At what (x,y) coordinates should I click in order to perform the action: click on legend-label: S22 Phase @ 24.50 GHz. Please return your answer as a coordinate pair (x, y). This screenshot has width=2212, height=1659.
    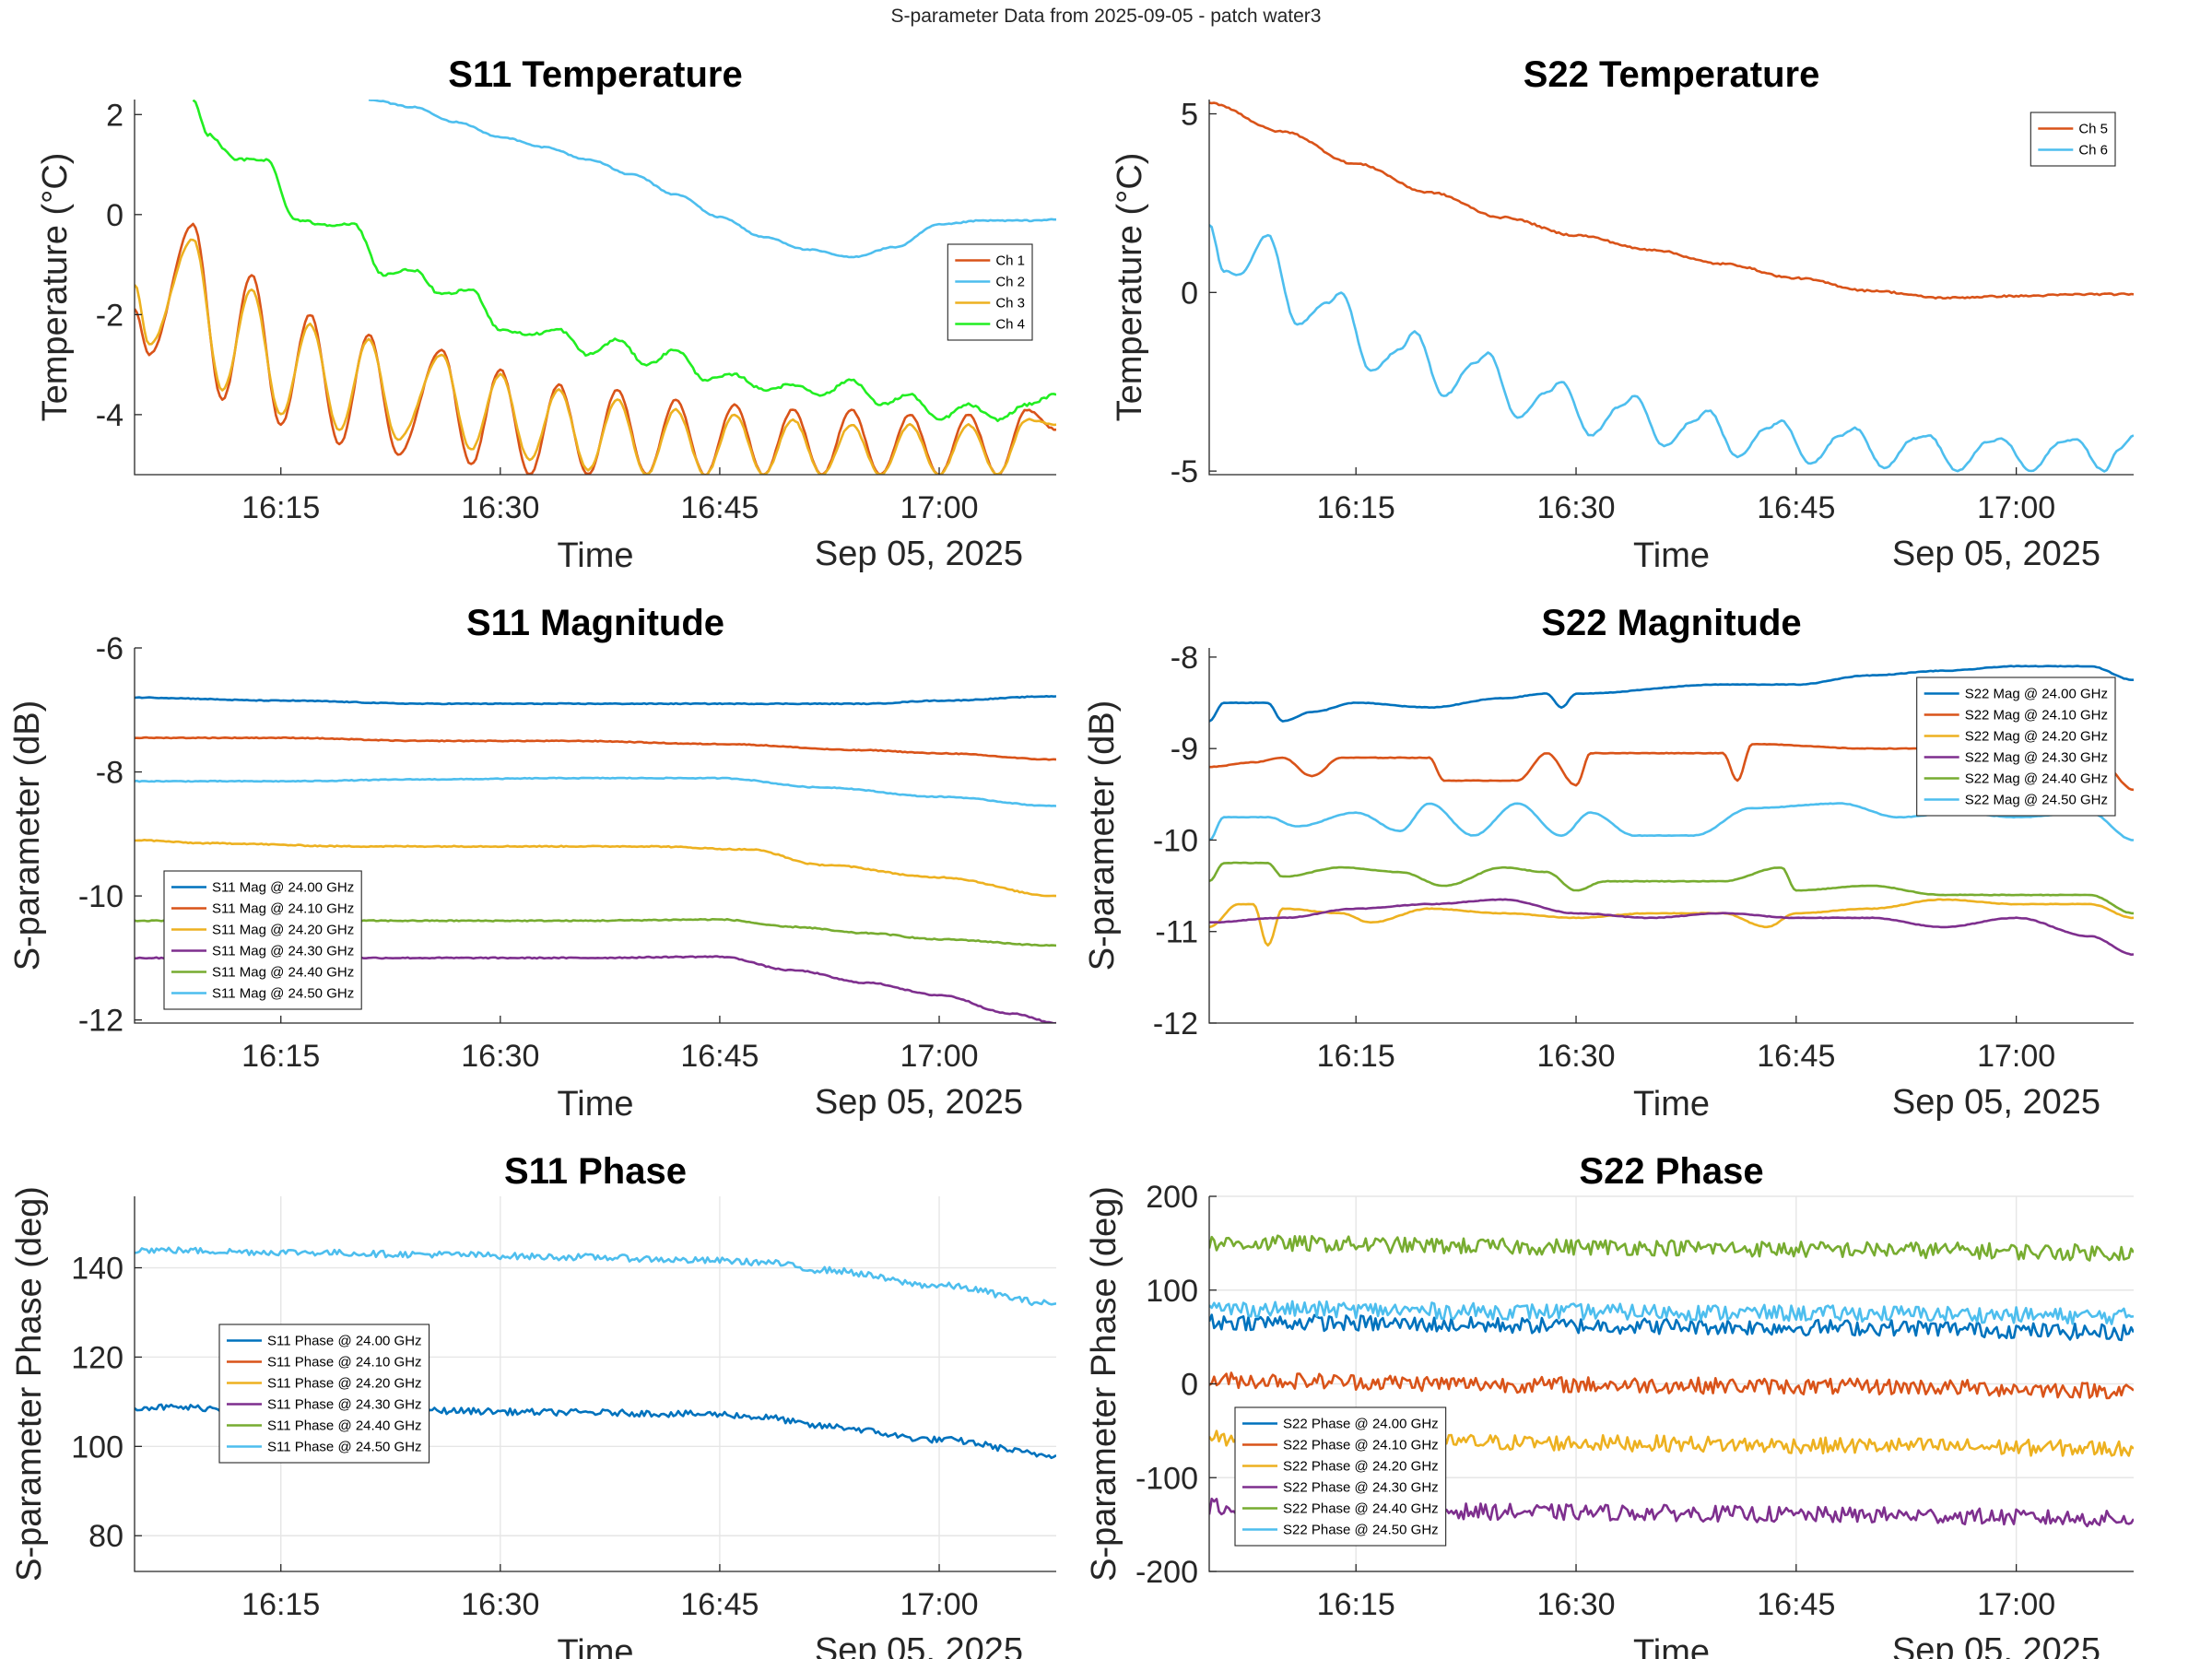
    Looking at the image, I should click on (1361, 1530).